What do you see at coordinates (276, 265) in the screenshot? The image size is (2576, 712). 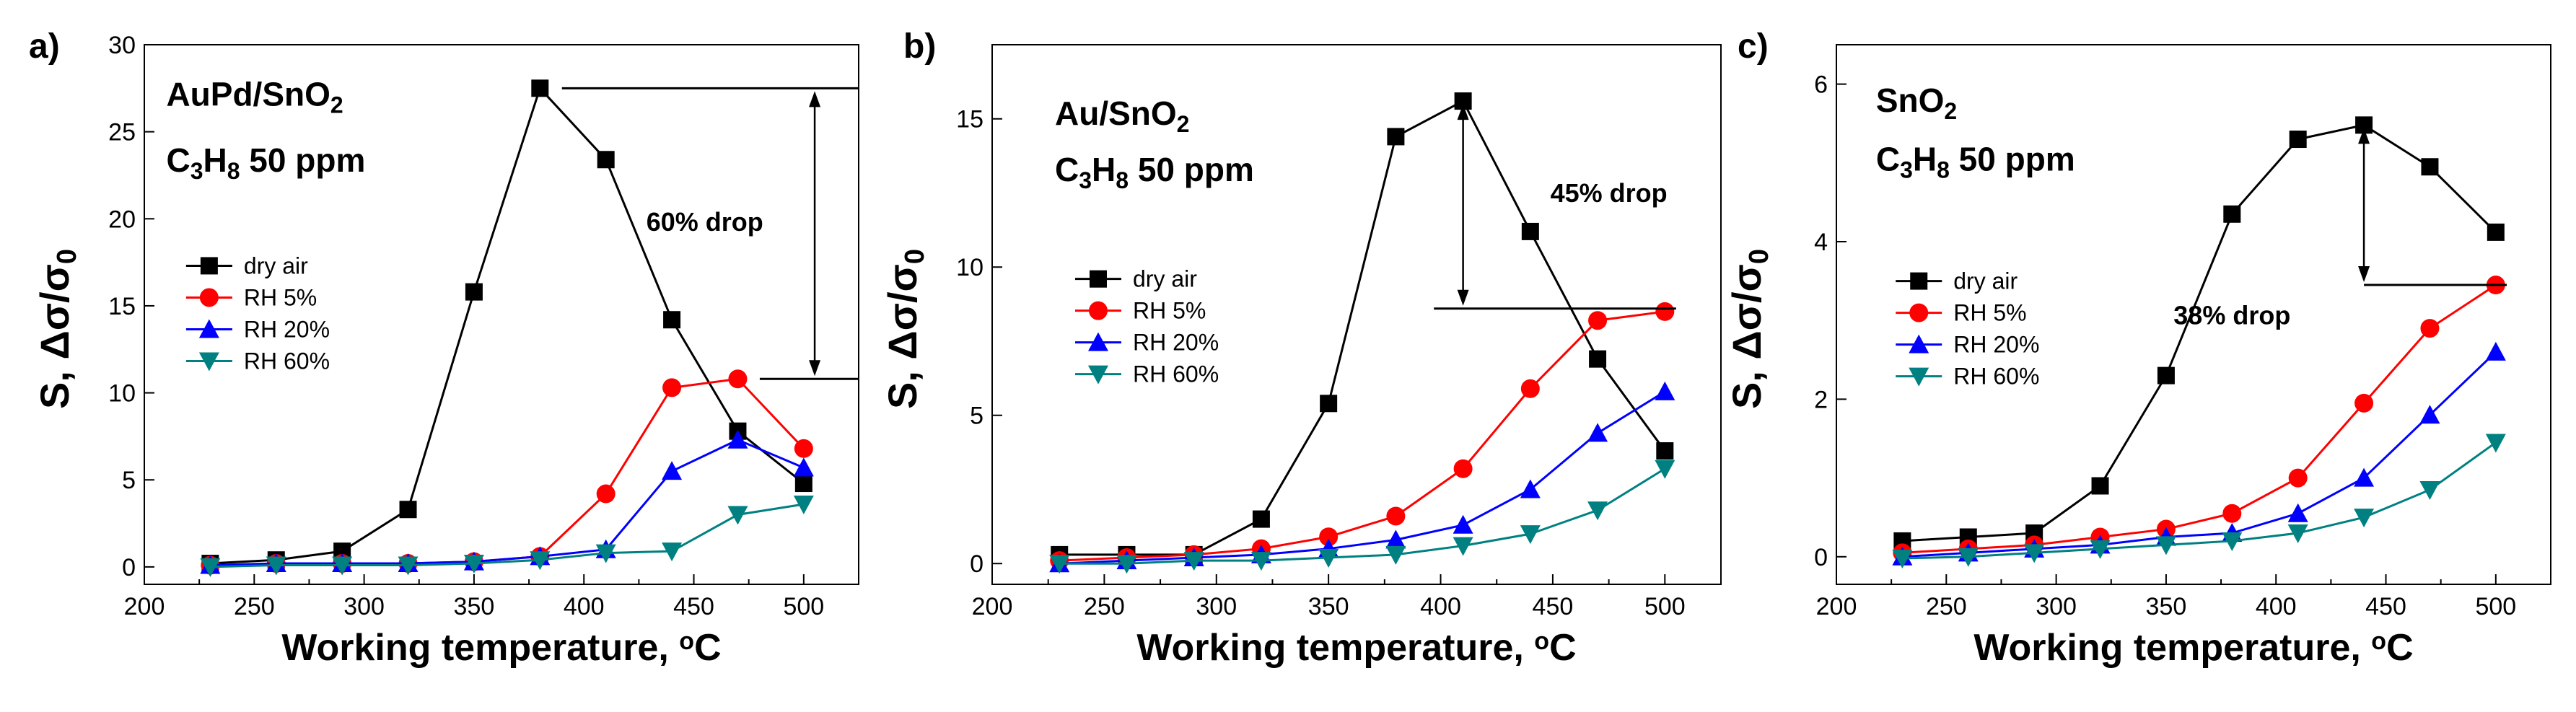 I see `legend-entry: dry air` at bounding box center [276, 265].